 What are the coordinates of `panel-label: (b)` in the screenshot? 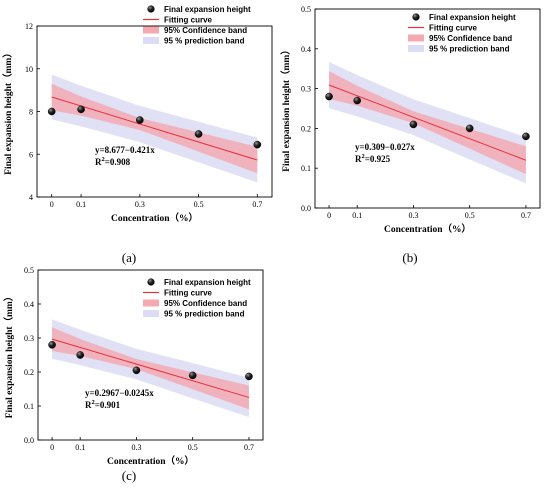 It's located at (409, 257).